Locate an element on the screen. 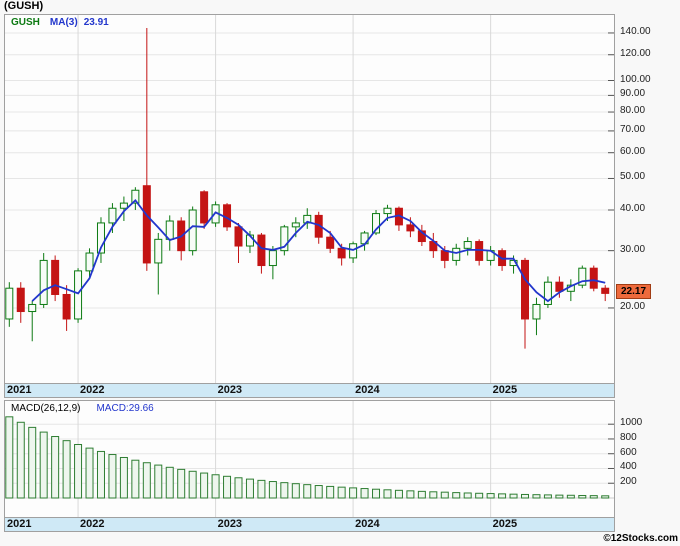 This screenshot has width=680, height=546. macd-y-tick-label: 400 is located at coordinates (628, 467).